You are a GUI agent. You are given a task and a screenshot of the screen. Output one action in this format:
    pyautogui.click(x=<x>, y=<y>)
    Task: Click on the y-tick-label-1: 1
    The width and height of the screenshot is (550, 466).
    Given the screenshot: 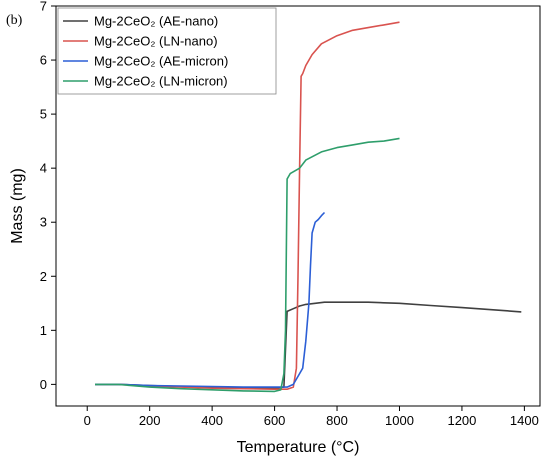 What is the action you would take?
    pyautogui.click(x=43, y=330)
    